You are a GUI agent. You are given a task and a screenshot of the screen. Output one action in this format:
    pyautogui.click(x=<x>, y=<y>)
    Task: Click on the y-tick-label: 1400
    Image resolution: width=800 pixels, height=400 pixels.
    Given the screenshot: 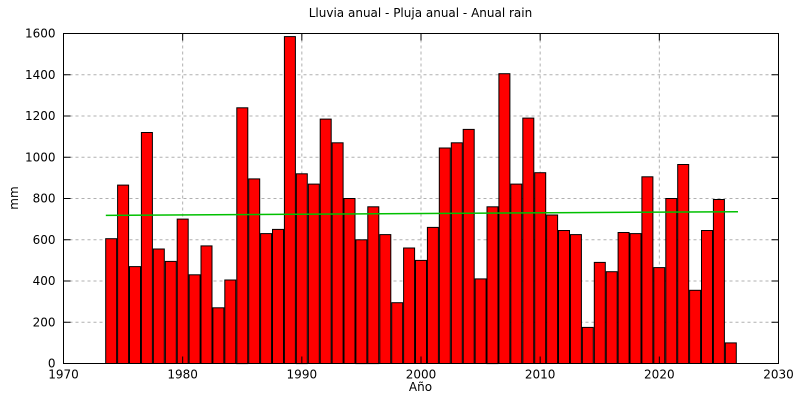 What is the action you would take?
    pyautogui.click(x=40, y=75)
    